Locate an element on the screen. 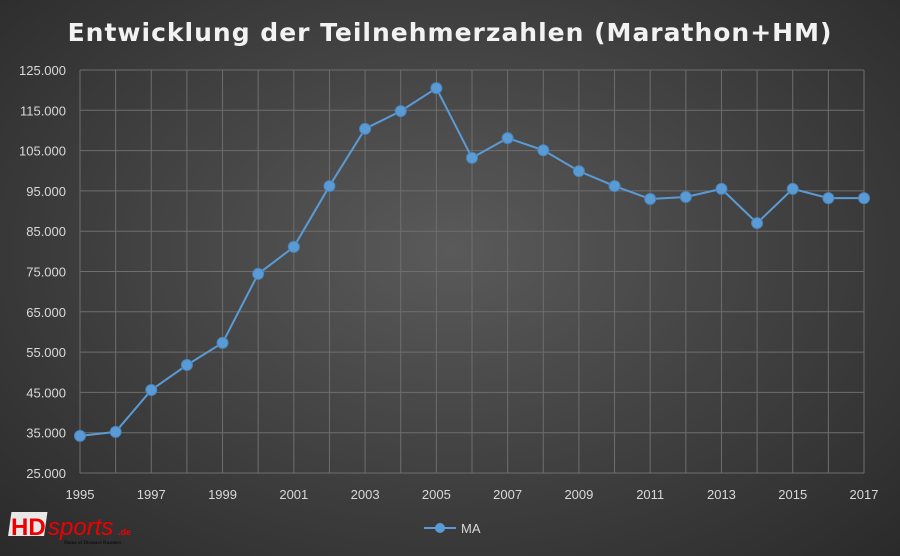 Image resolution: width=900 pixels, height=556 pixels. x-tick-label: 2001 is located at coordinates (293, 494).